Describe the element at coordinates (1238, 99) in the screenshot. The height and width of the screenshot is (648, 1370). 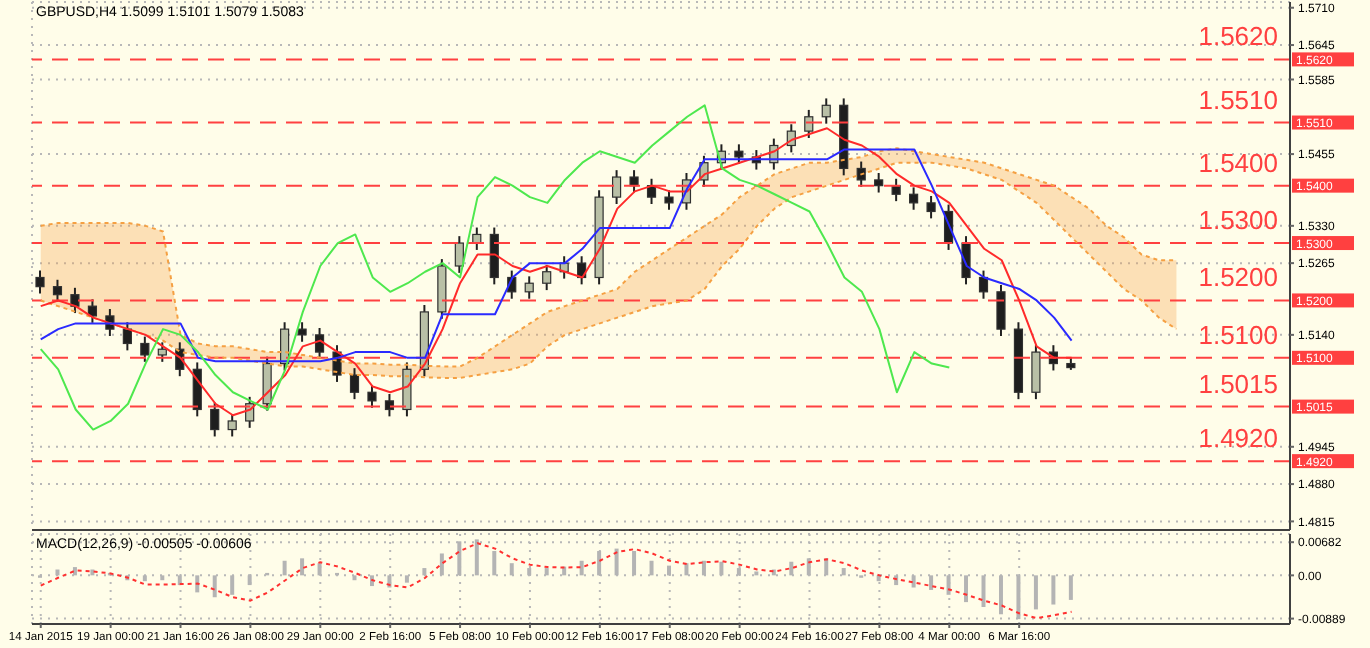
I see `text: 1.5510` at that location.